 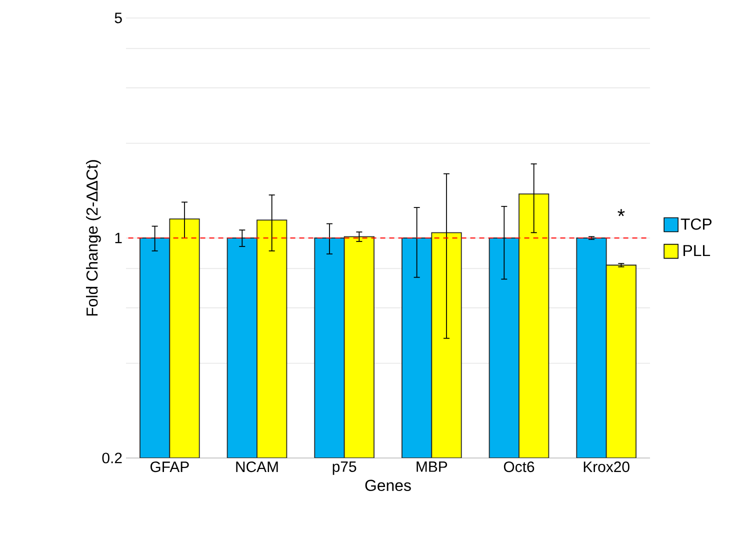 I want to click on x-tick-label: p75, so click(x=344, y=468).